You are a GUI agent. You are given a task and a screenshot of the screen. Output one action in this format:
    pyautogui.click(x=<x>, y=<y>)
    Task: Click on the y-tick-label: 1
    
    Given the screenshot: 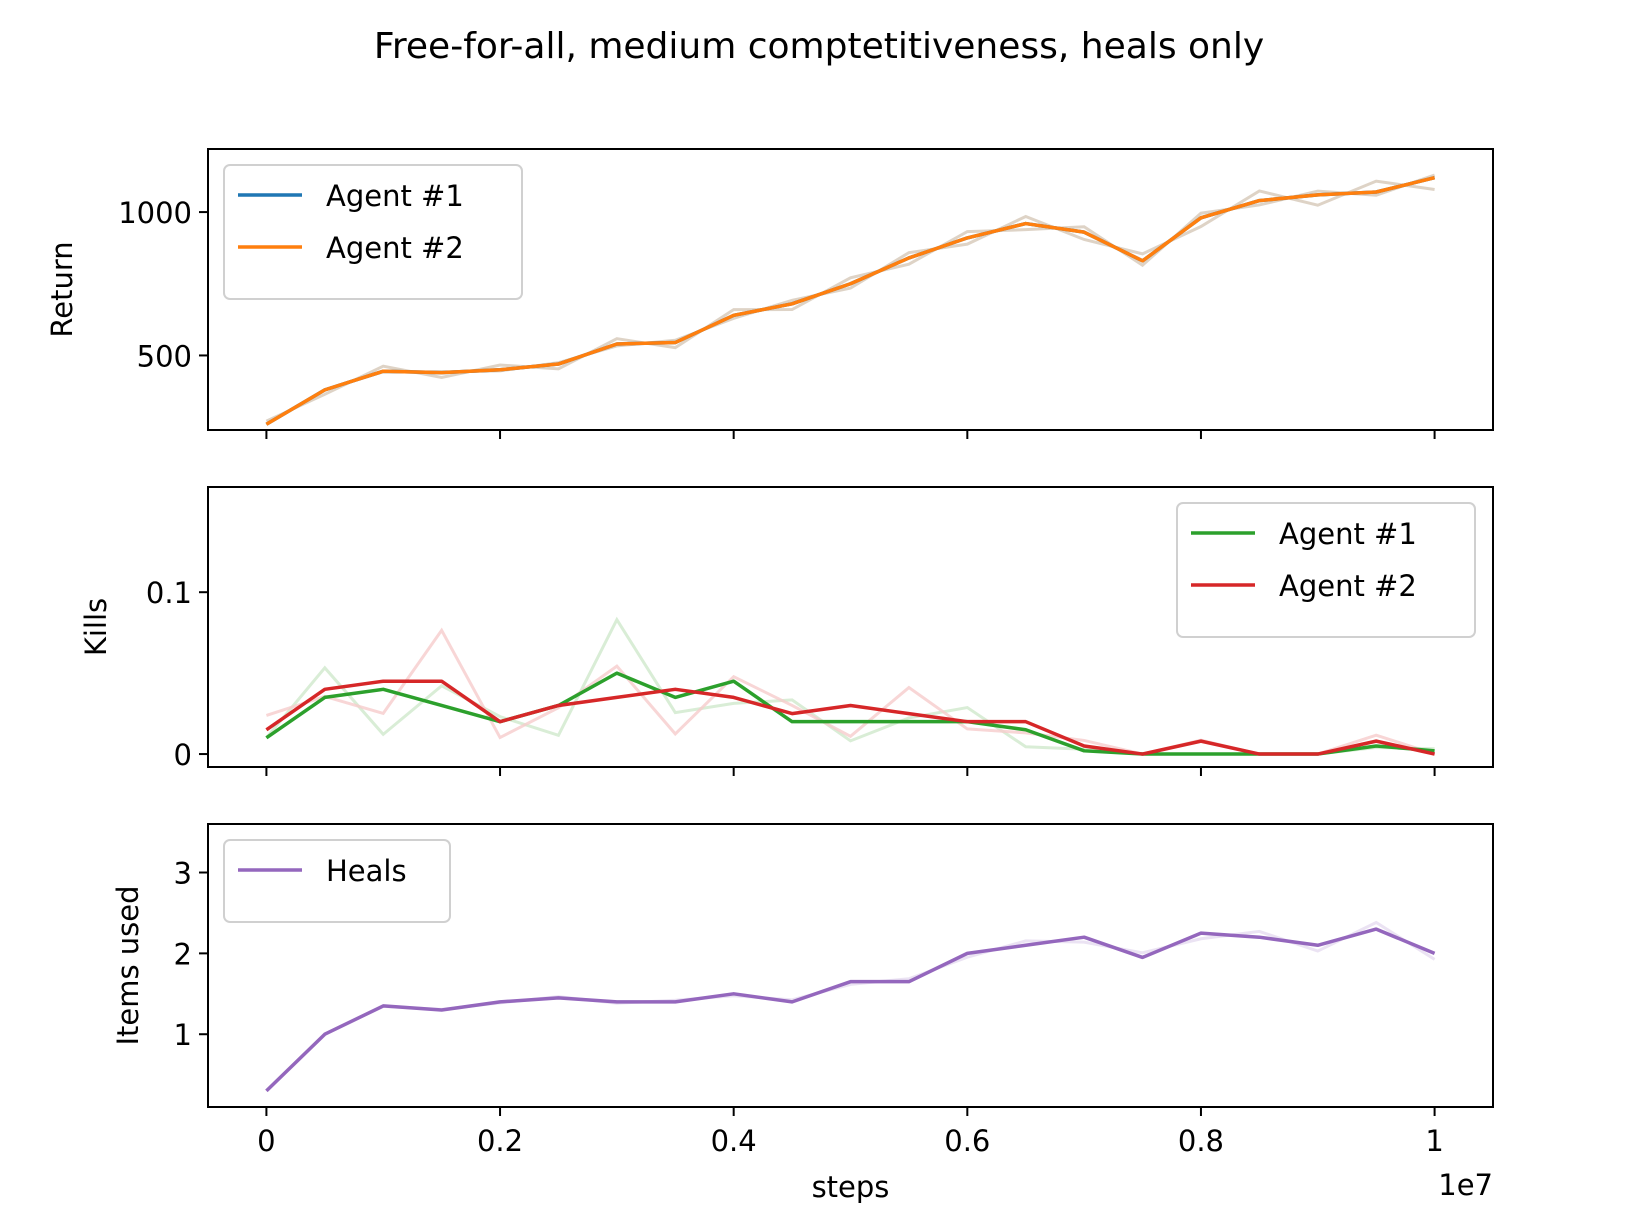 What is the action you would take?
    pyautogui.click(x=183, y=1035)
    